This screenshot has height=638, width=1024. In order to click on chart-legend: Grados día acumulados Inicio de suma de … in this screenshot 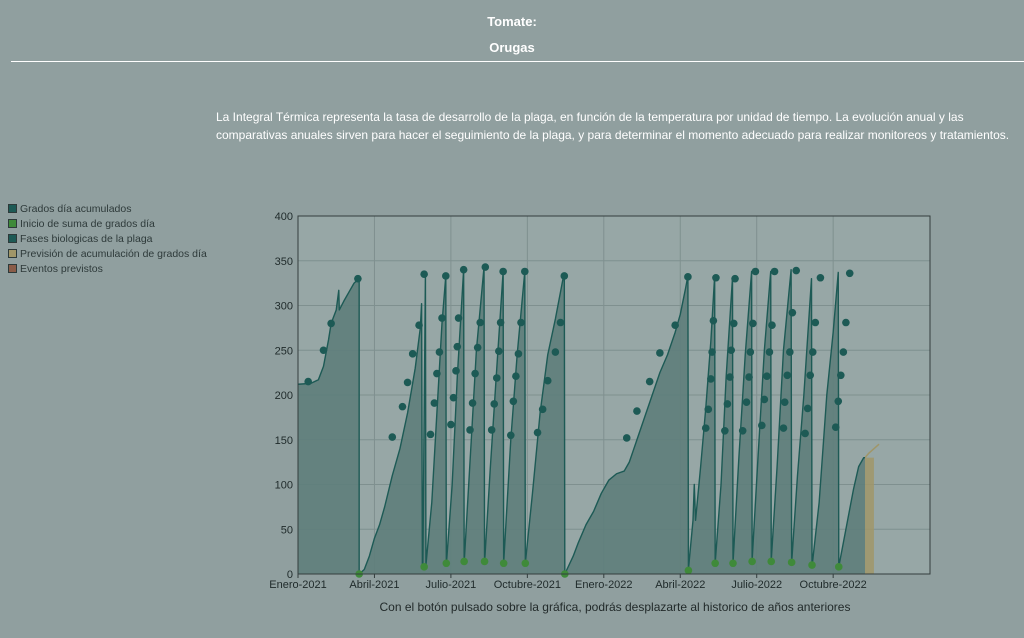, I will do `click(107, 238)`.